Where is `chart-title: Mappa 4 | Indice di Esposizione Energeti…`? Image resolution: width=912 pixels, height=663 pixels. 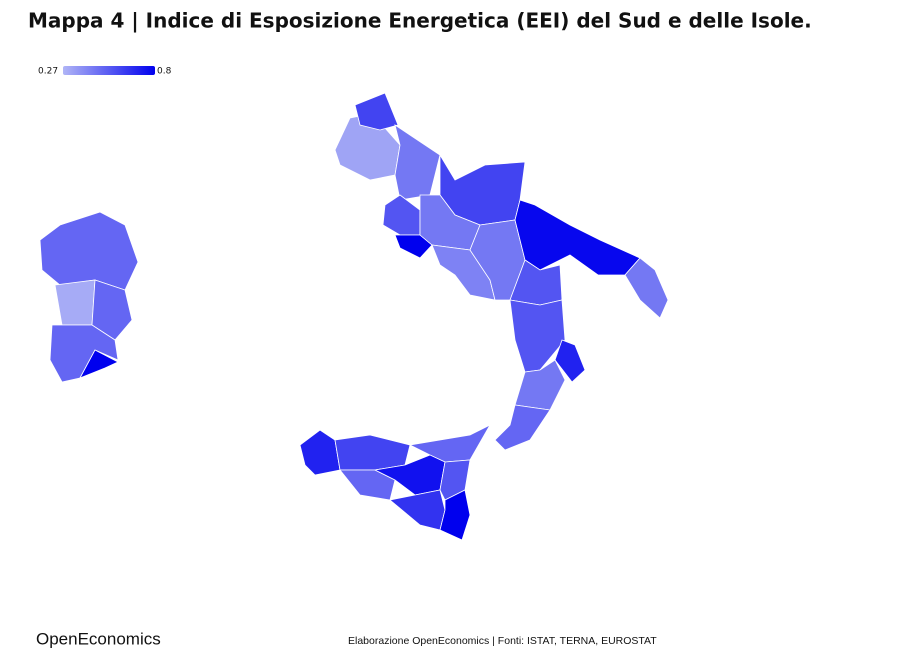
chart-title: Mappa 4 | Indice di Esposizione Energeti… is located at coordinates (420, 21).